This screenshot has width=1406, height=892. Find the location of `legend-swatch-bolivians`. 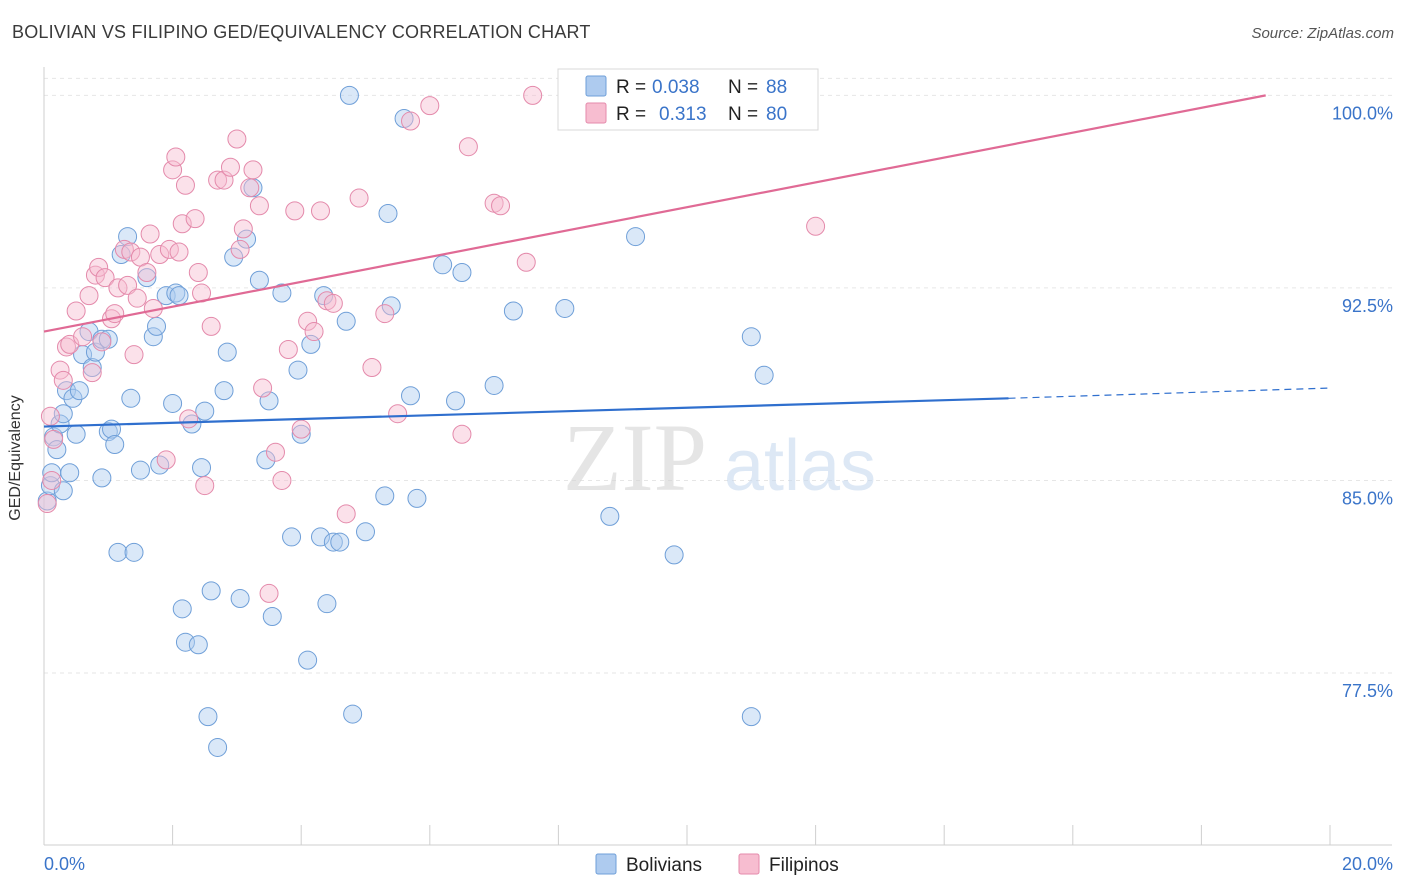

legend-swatch-bolivians is located at coordinates (606, 864).